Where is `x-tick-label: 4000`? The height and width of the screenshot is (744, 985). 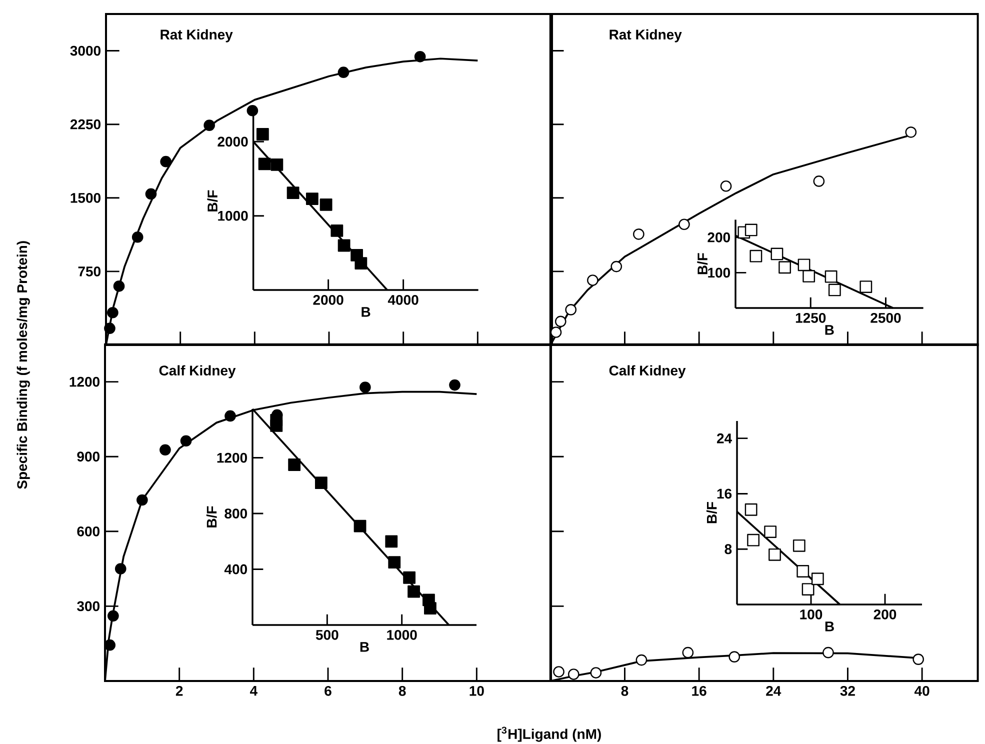
x-tick-label: 4000 is located at coordinates (403, 299).